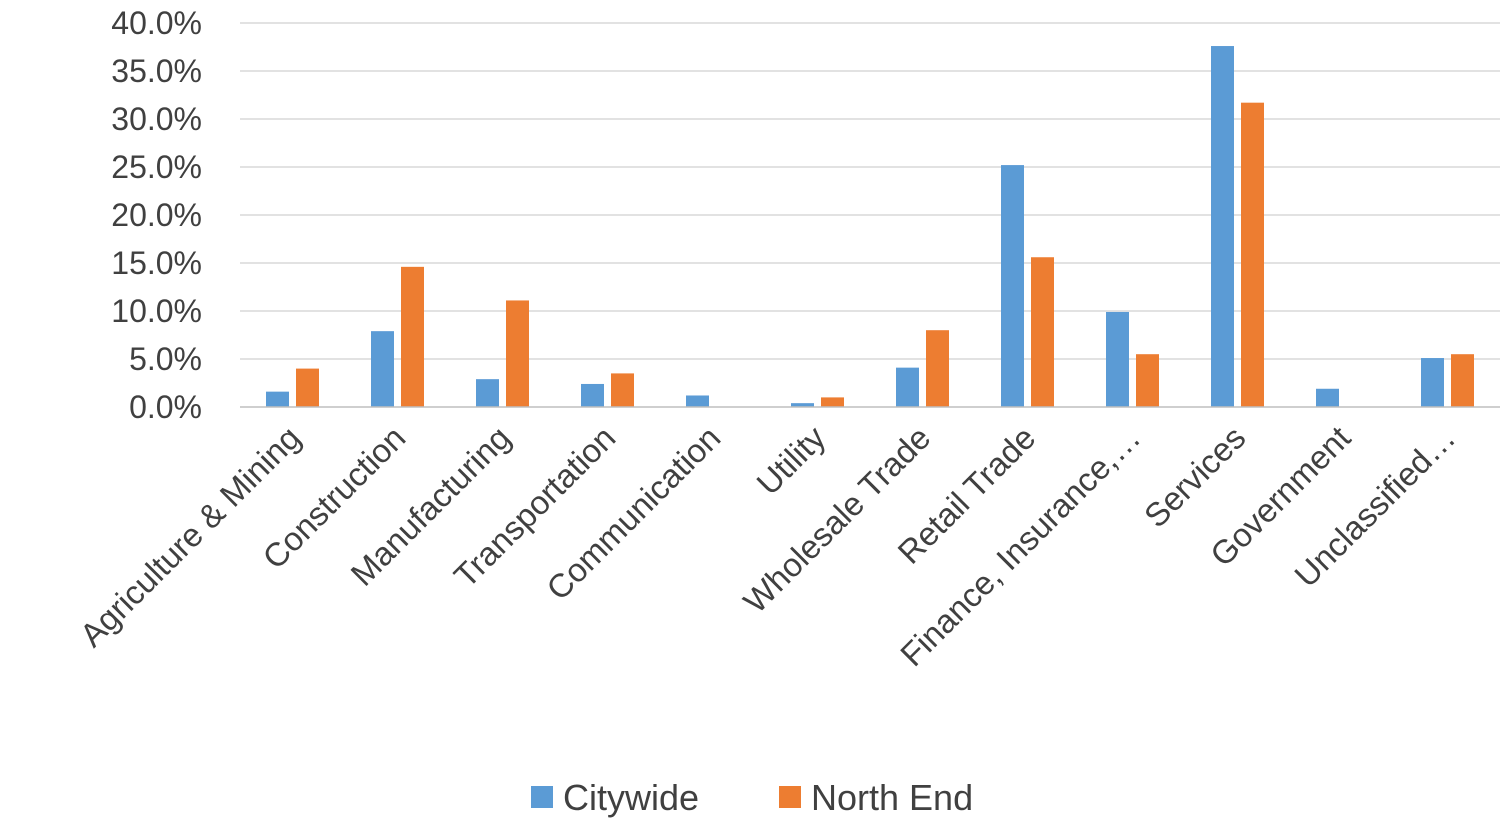 This screenshot has width=1501, height=825. I want to click on x-category-label: Utility, so click(791, 460).